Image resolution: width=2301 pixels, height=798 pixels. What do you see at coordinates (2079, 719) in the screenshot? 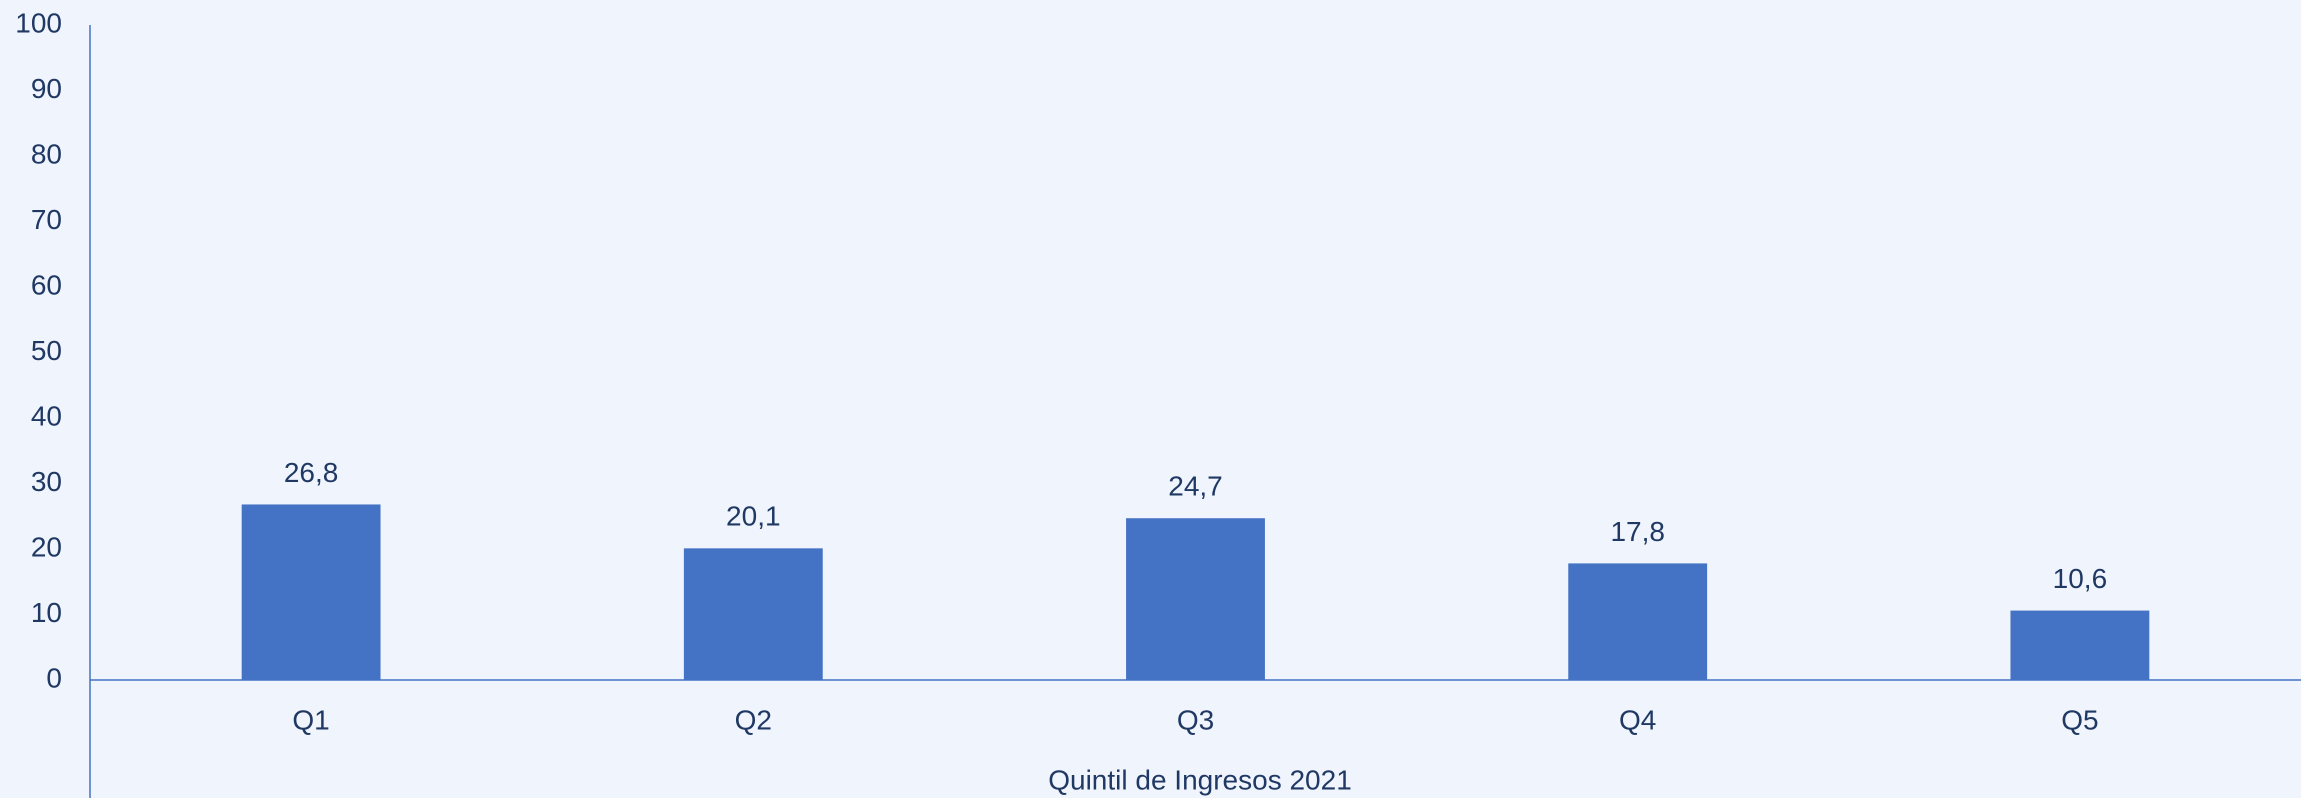
I see `x-tick-label: Q5` at bounding box center [2079, 719].